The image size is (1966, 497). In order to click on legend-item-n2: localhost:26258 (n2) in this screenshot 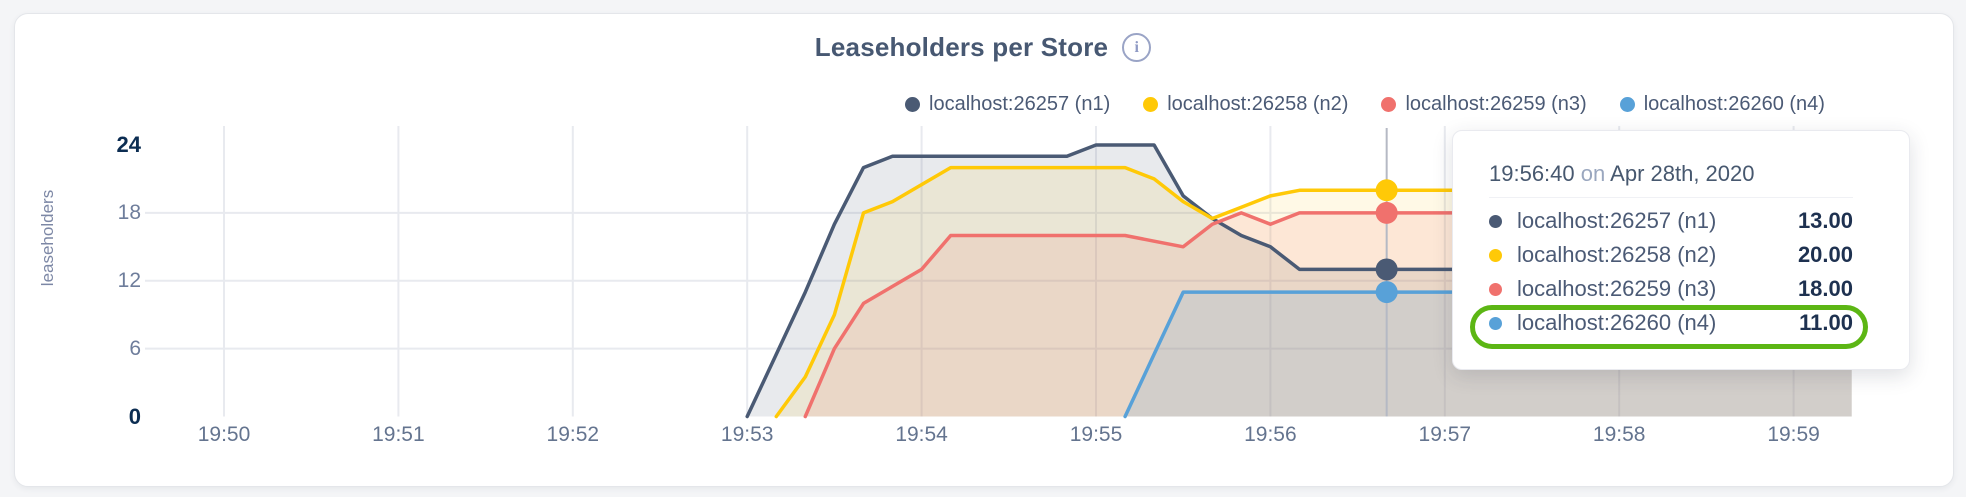, I will do `click(1245, 104)`.